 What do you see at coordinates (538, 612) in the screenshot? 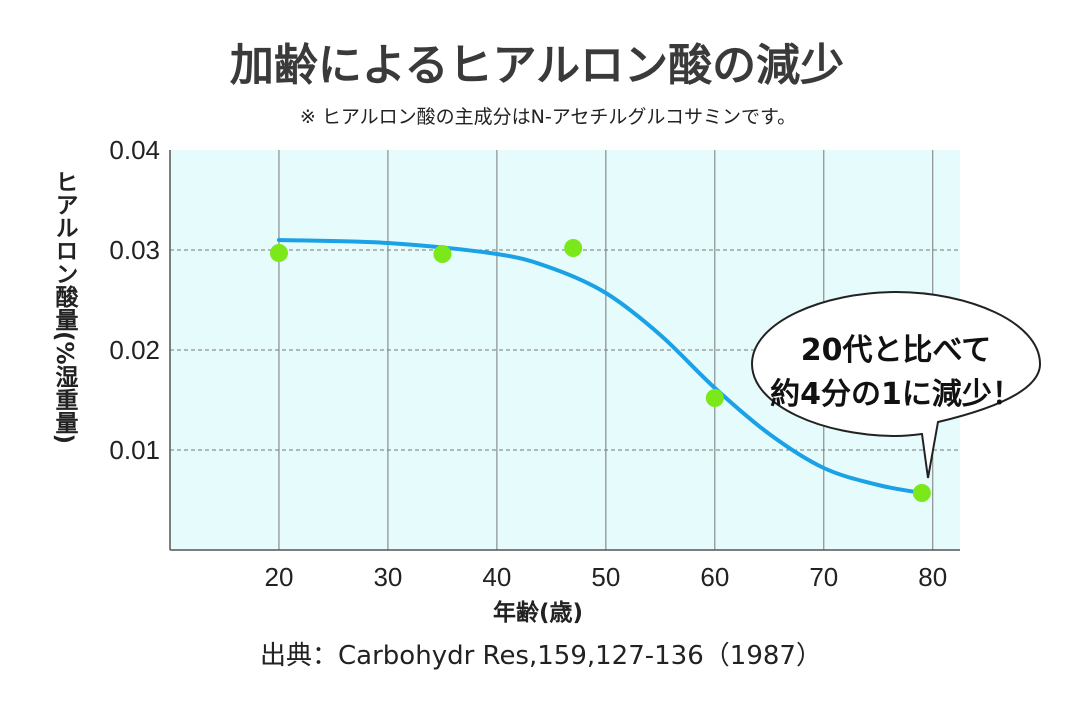
I see `x-axis-label: 年齢(歳)` at bounding box center [538, 612].